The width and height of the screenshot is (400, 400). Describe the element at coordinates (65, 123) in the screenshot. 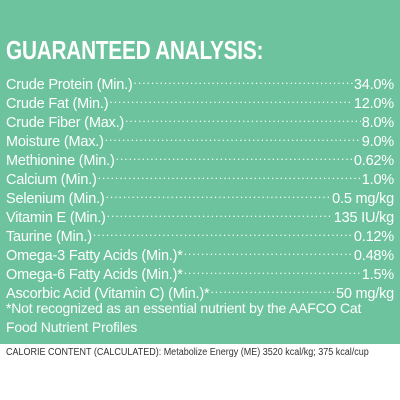

I see `nutrient-label: Crude Fiber (Max.)` at that location.